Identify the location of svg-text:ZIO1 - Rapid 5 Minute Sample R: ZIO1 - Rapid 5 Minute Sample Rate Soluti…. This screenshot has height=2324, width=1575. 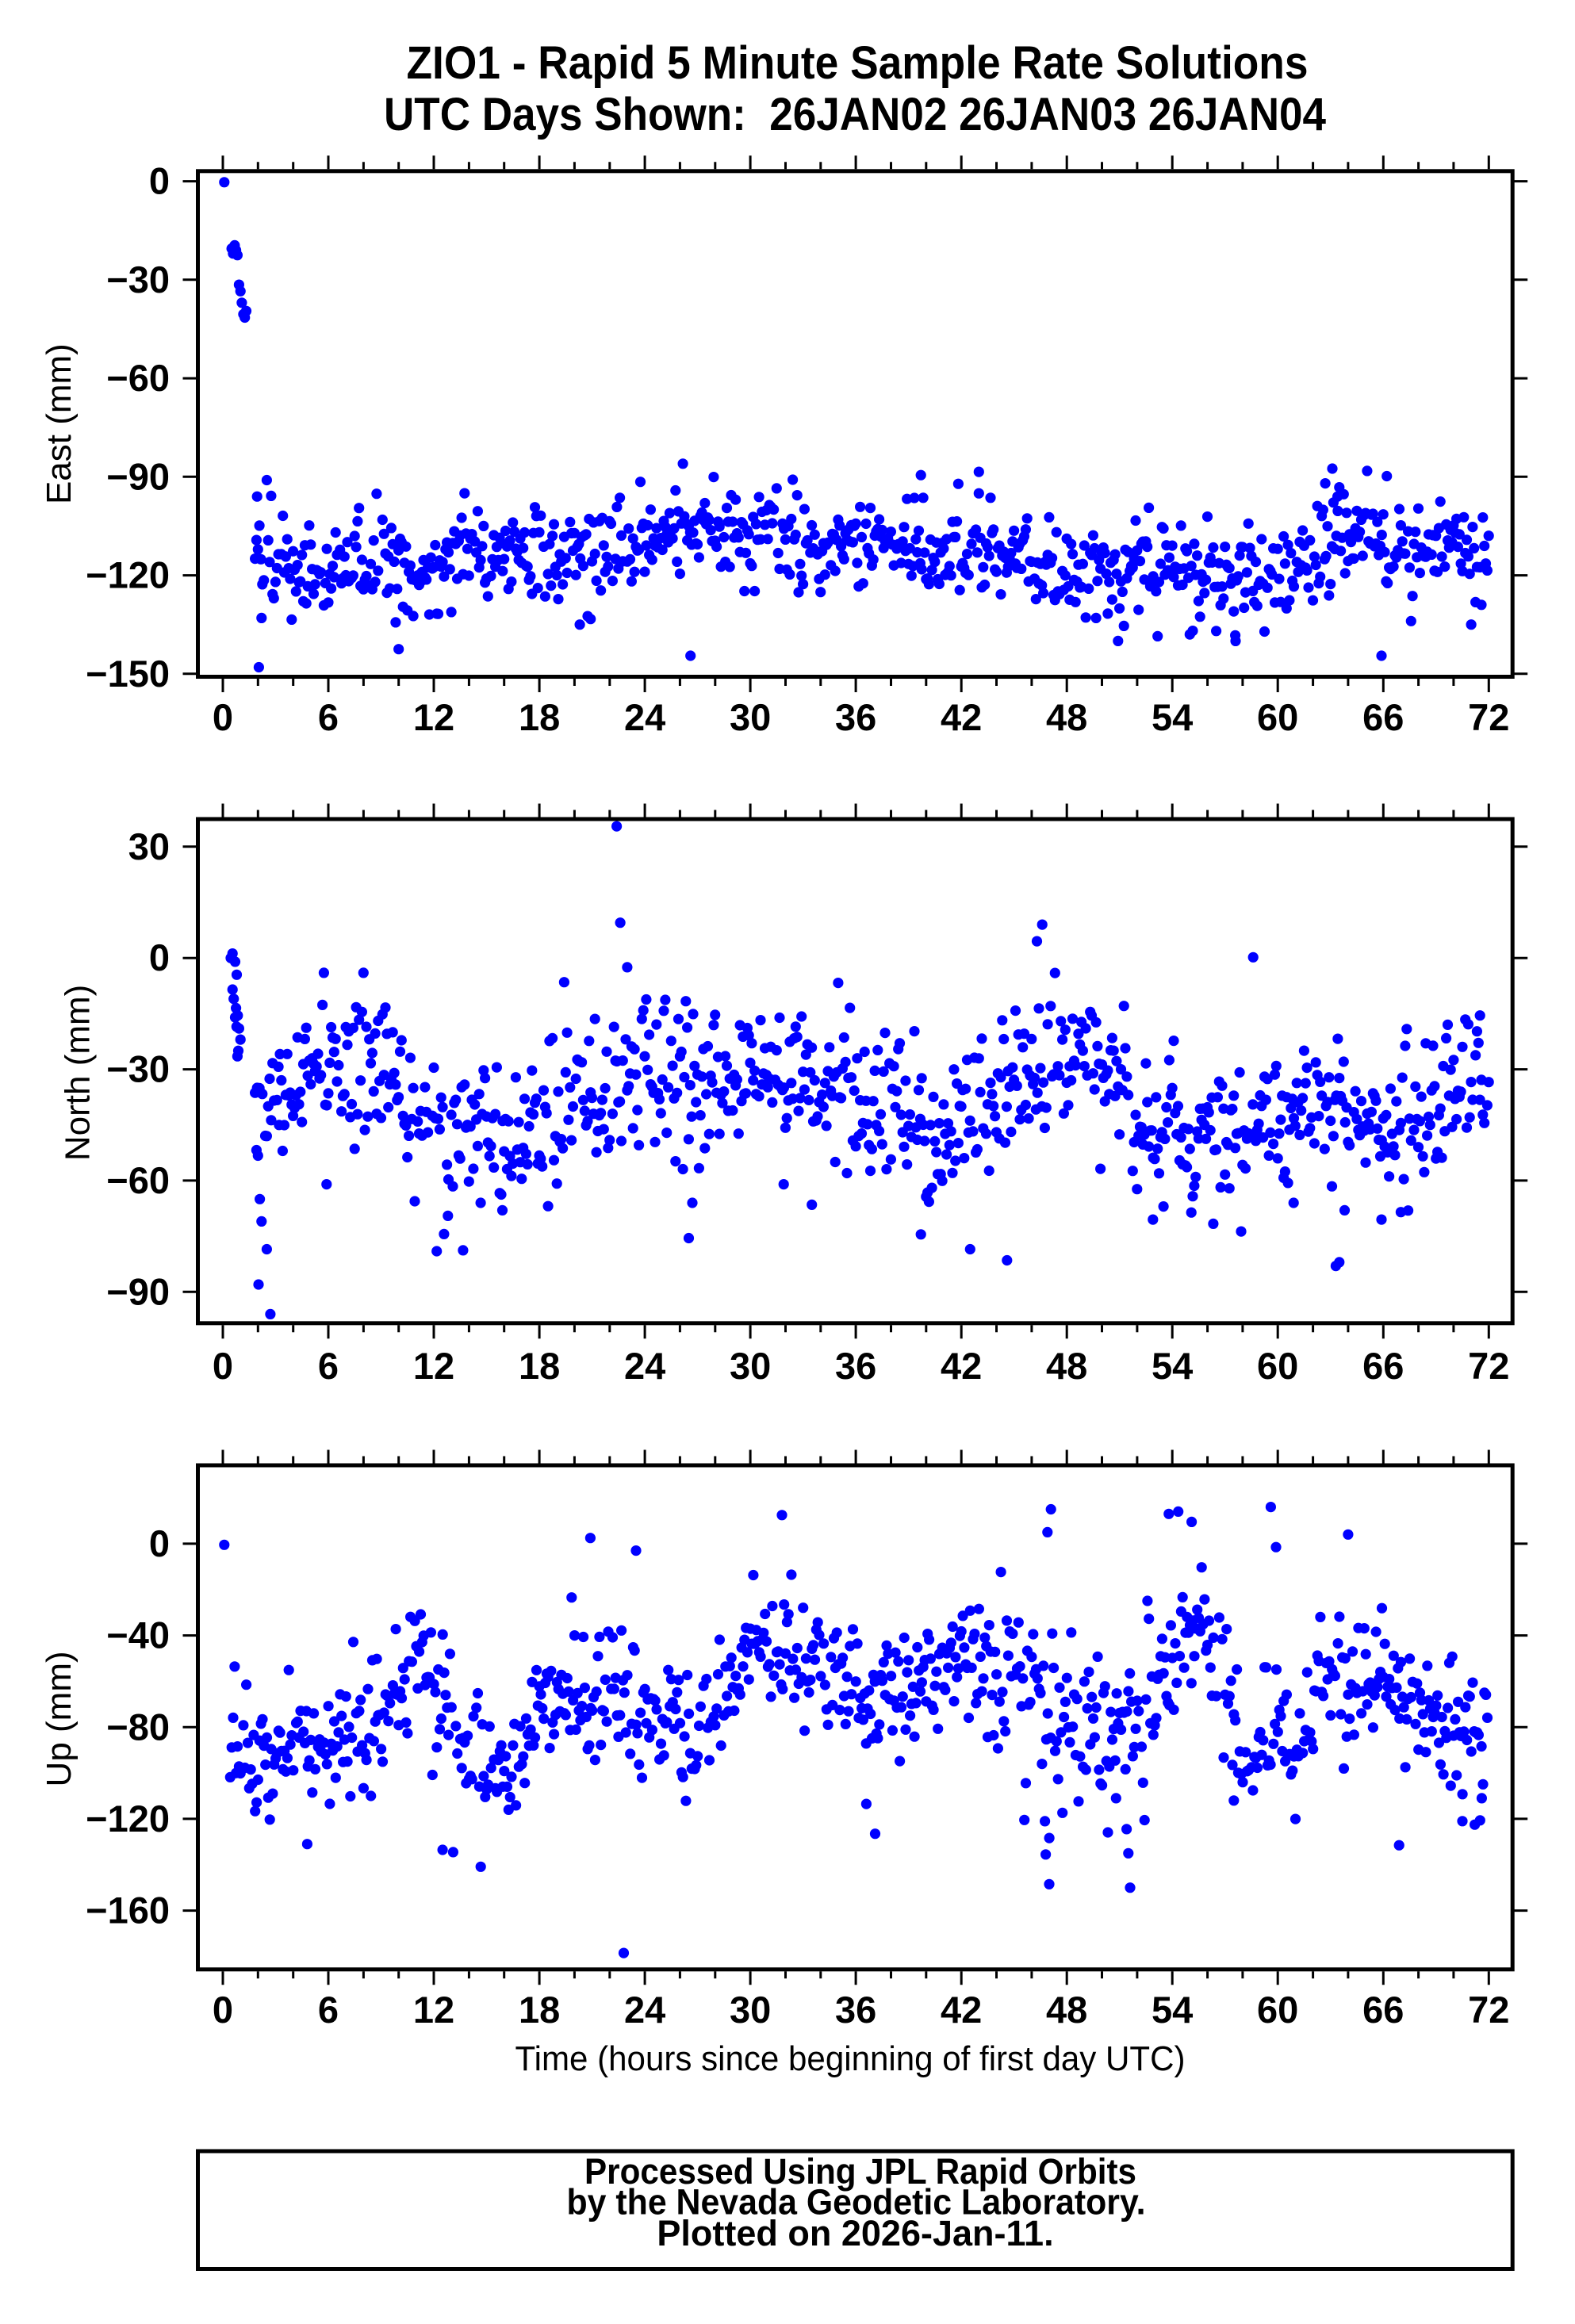
(858, 63).